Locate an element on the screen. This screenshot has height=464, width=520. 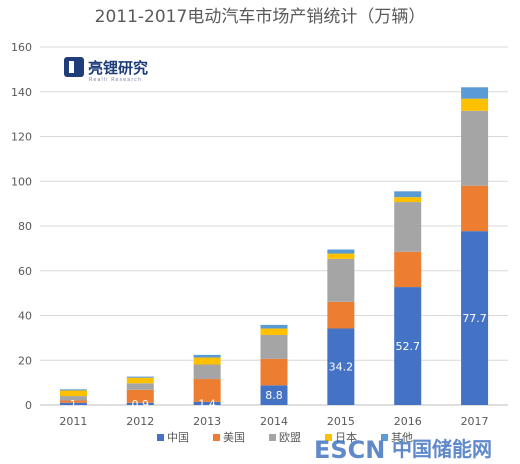
watermark-chinese: 中国储能网 is located at coordinates (442, 449).